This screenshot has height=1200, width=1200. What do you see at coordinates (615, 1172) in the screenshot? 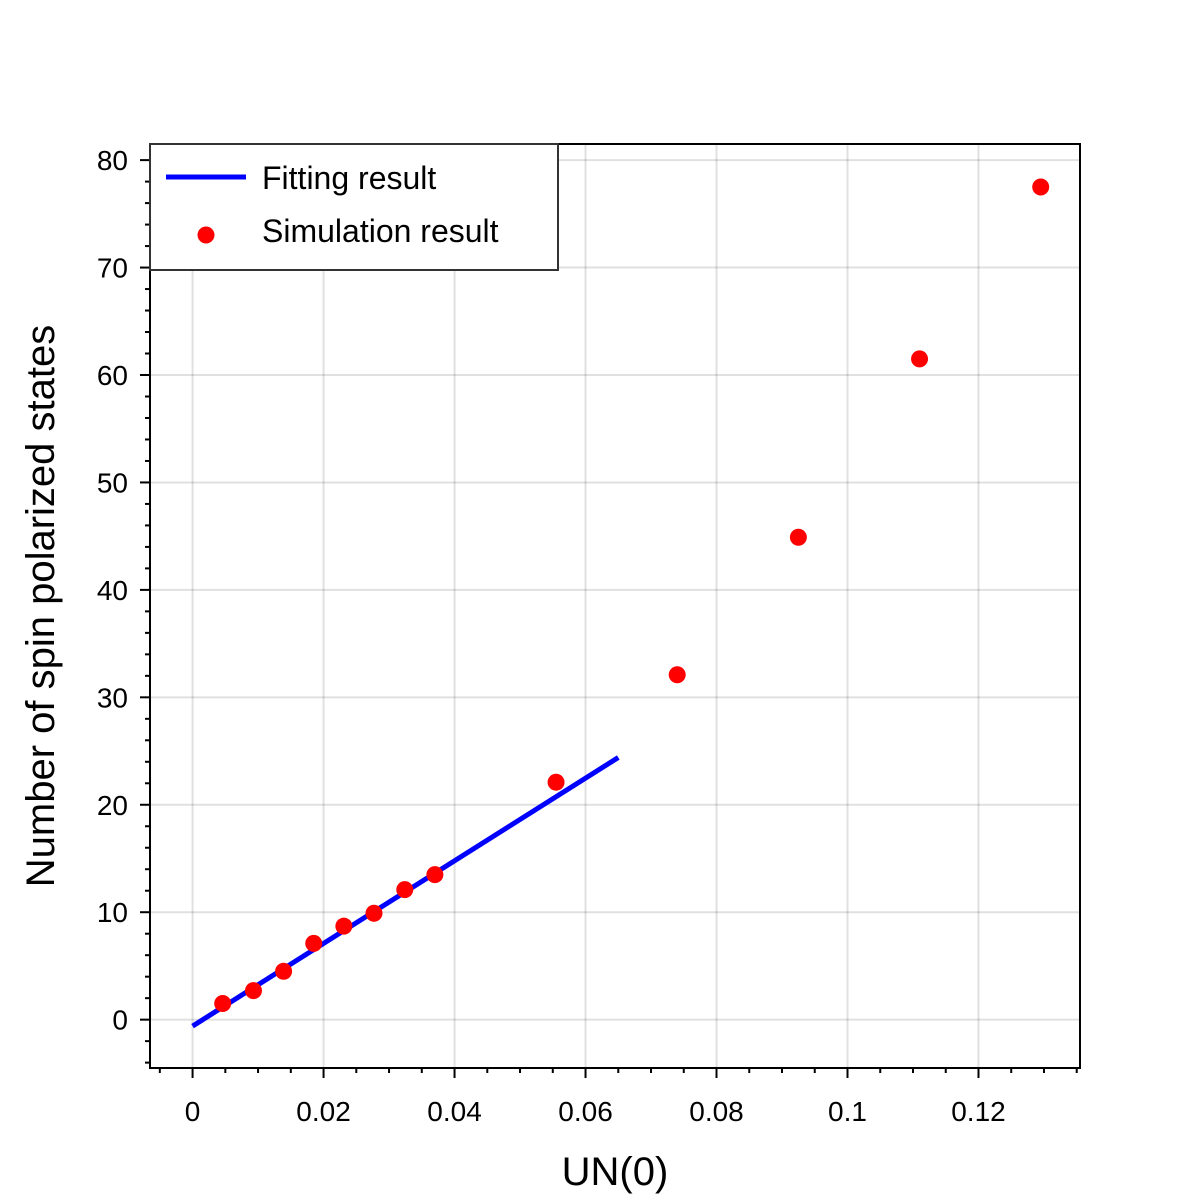
I see `x-axis-title: UN(0)` at bounding box center [615, 1172].